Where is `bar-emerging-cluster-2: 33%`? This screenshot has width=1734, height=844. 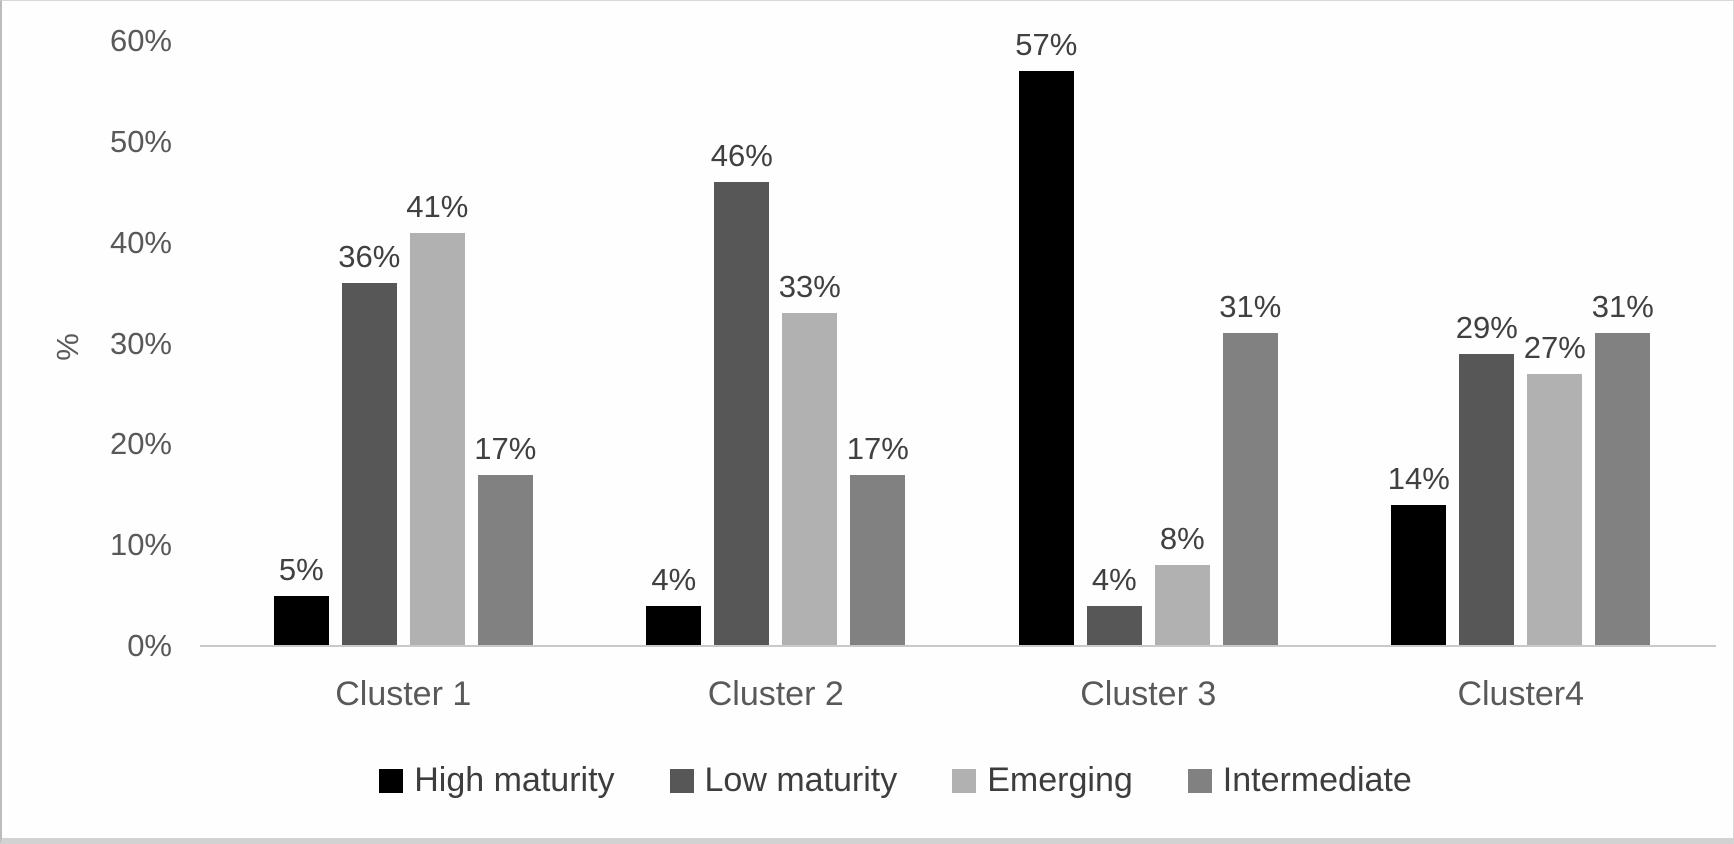
bar-emerging-cluster-2: 33% is located at coordinates (810, 457).